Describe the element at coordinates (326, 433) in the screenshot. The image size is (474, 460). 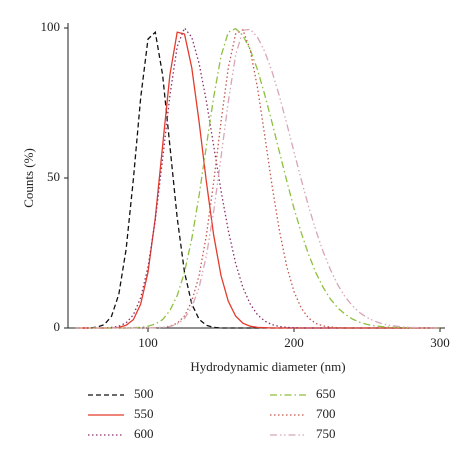
I see `legend-label: 750` at that location.